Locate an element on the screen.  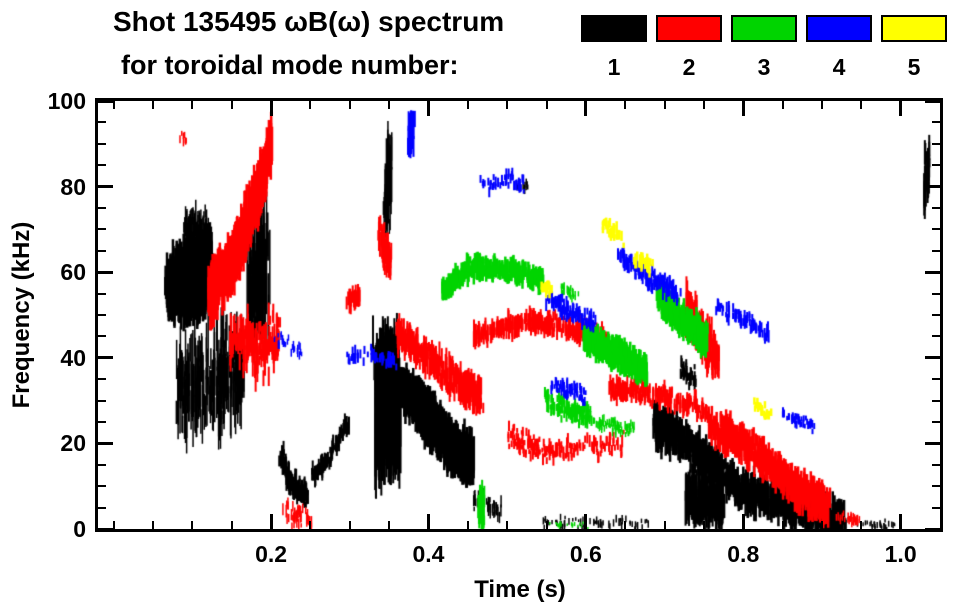
x-tick-label: 0.4 is located at coordinates (428, 554).